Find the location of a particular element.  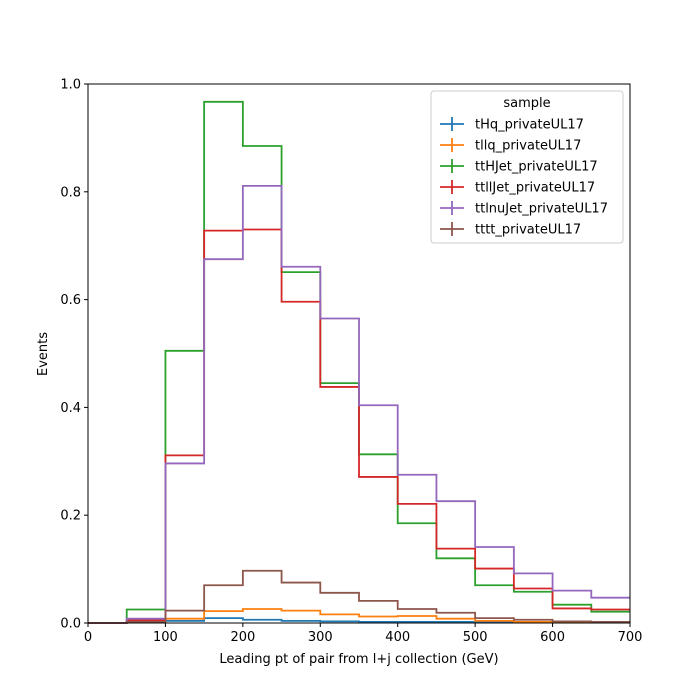

legend-entry-ttlnuJet_privateUL17: ttlnuJet_privateUL17 is located at coordinates (524, 209).